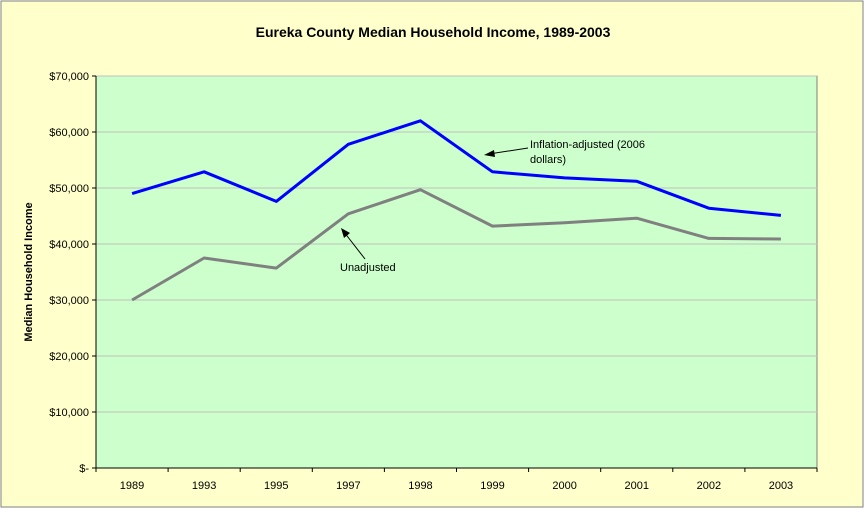 This screenshot has width=866, height=509. Describe the element at coordinates (456, 168) in the screenshot. I see `series-line-inflation-adjusted` at that location.